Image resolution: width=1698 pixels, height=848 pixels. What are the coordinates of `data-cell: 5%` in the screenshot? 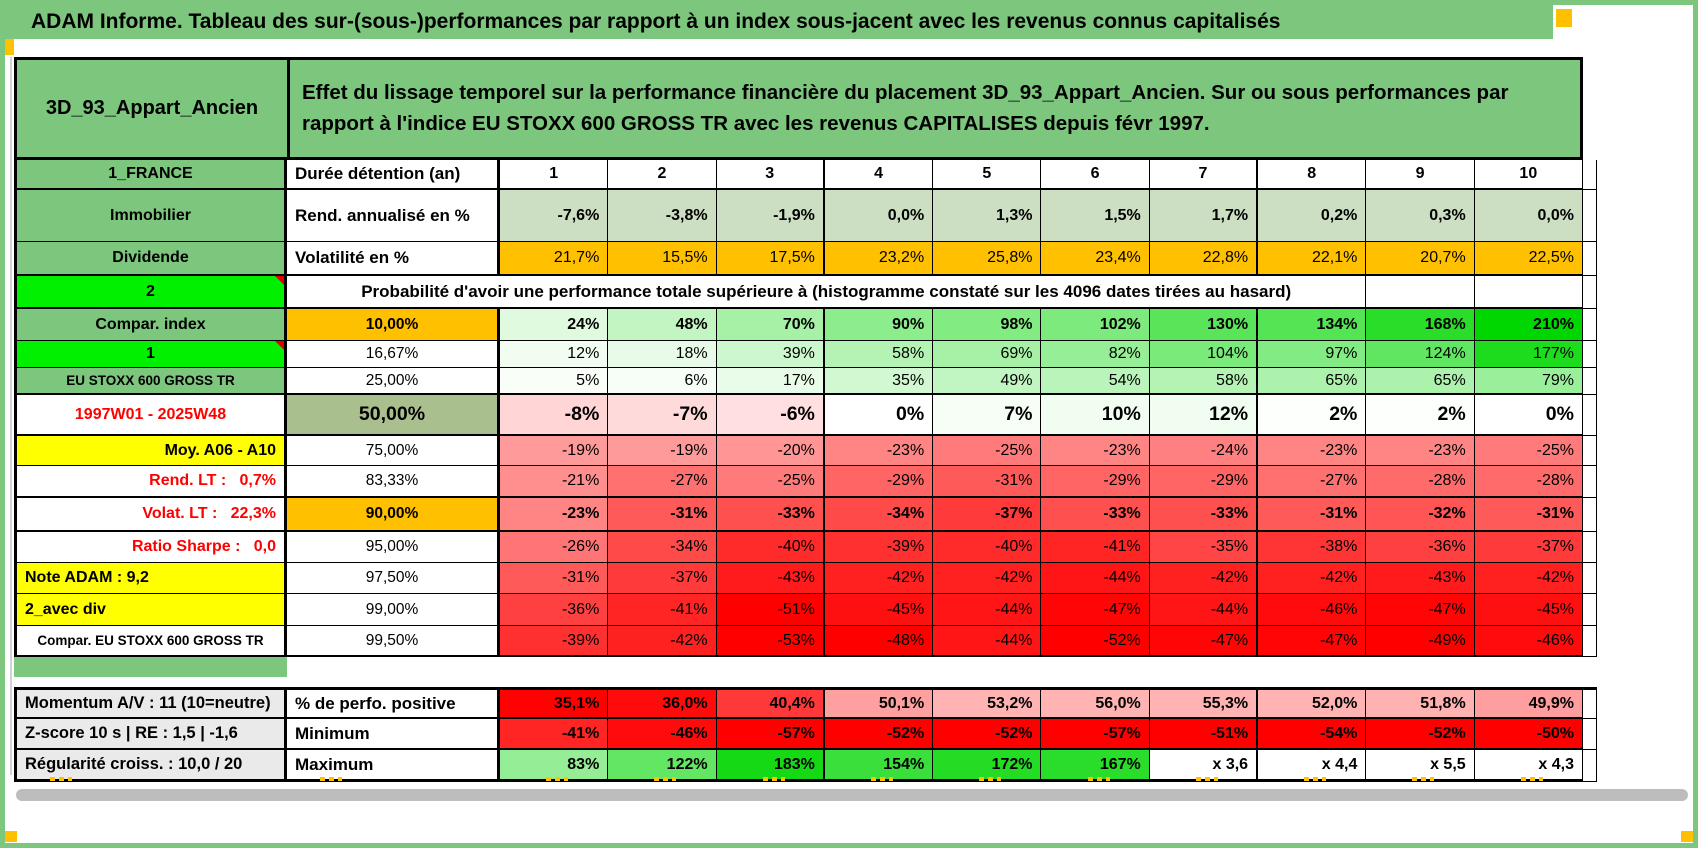 It's located at (554, 381).